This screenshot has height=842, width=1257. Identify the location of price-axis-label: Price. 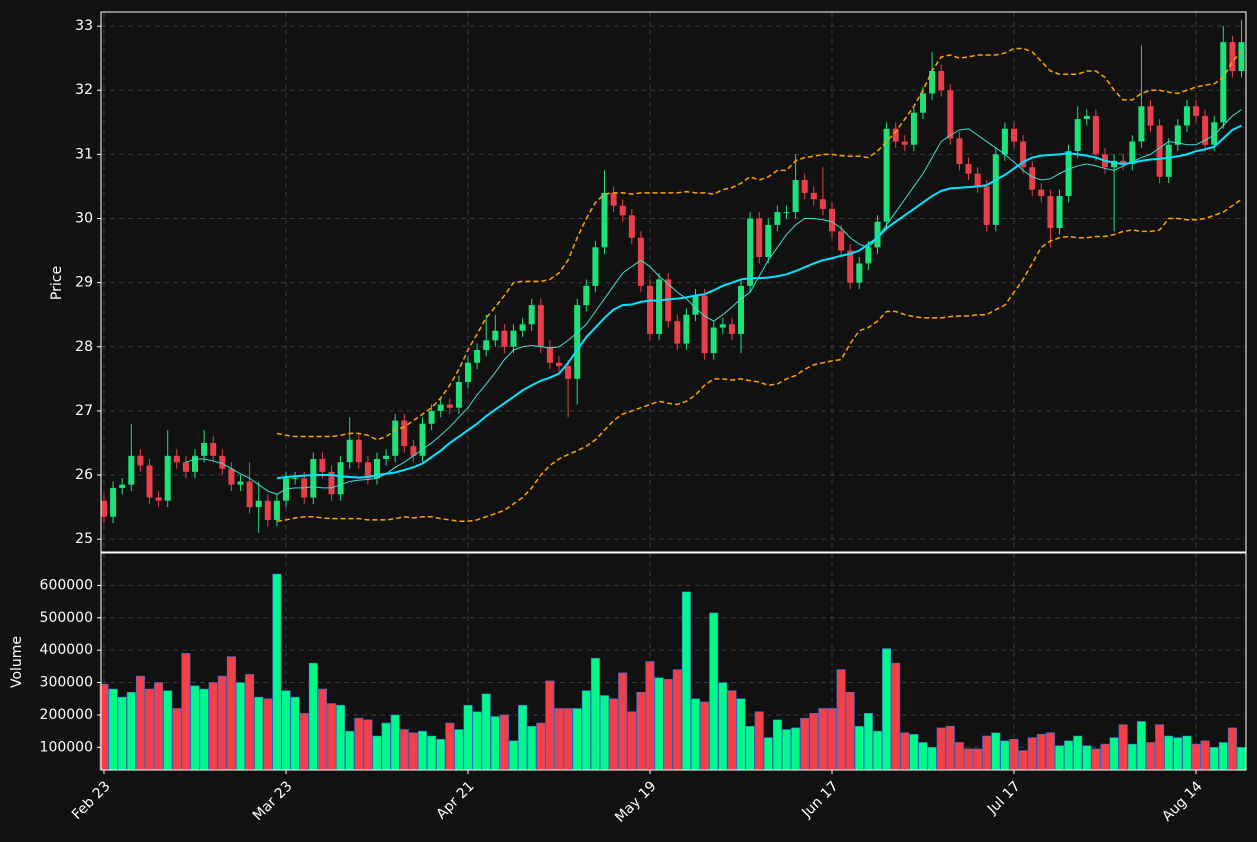
(57, 283).